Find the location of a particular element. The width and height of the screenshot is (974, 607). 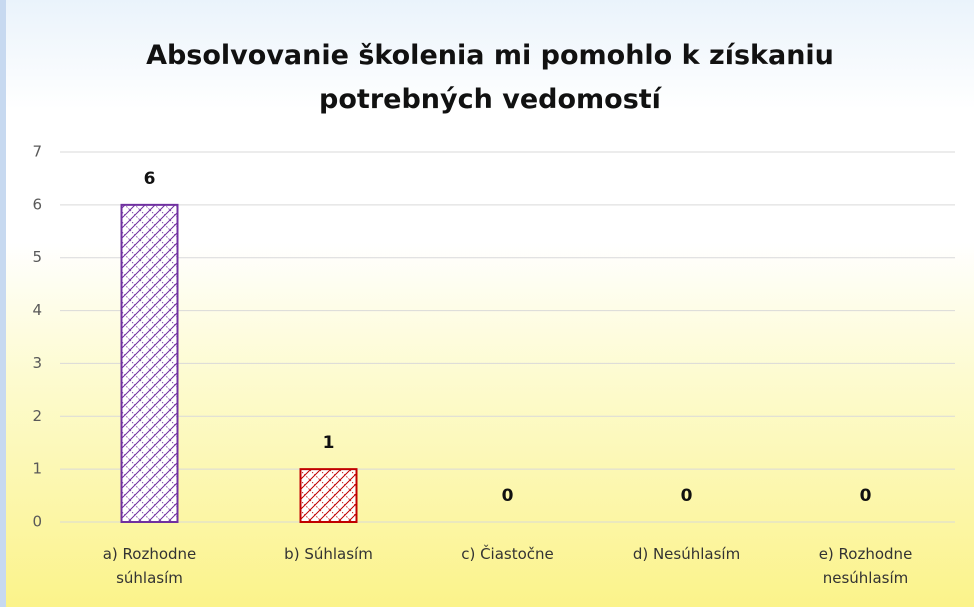

y-tick-label: 7 is located at coordinates (37, 152).